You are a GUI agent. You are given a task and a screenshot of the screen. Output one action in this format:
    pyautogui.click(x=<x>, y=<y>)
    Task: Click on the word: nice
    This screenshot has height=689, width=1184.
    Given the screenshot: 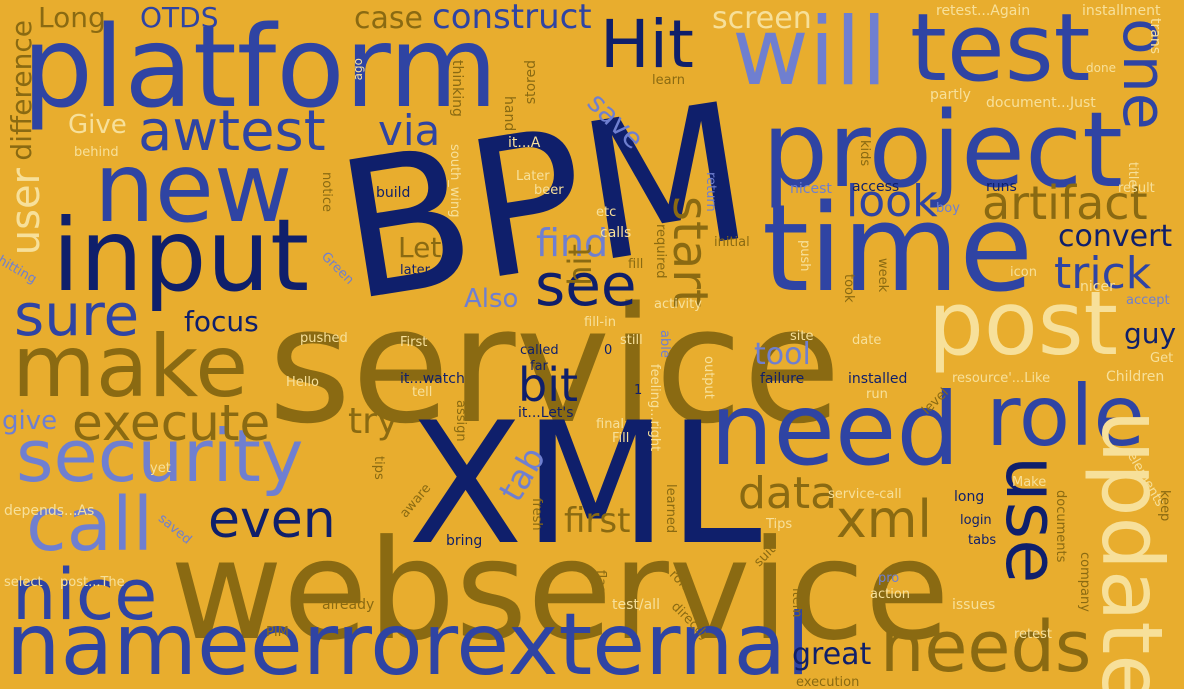 What is the action you would take?
    pyautogui.click(x=85, y=595)
    